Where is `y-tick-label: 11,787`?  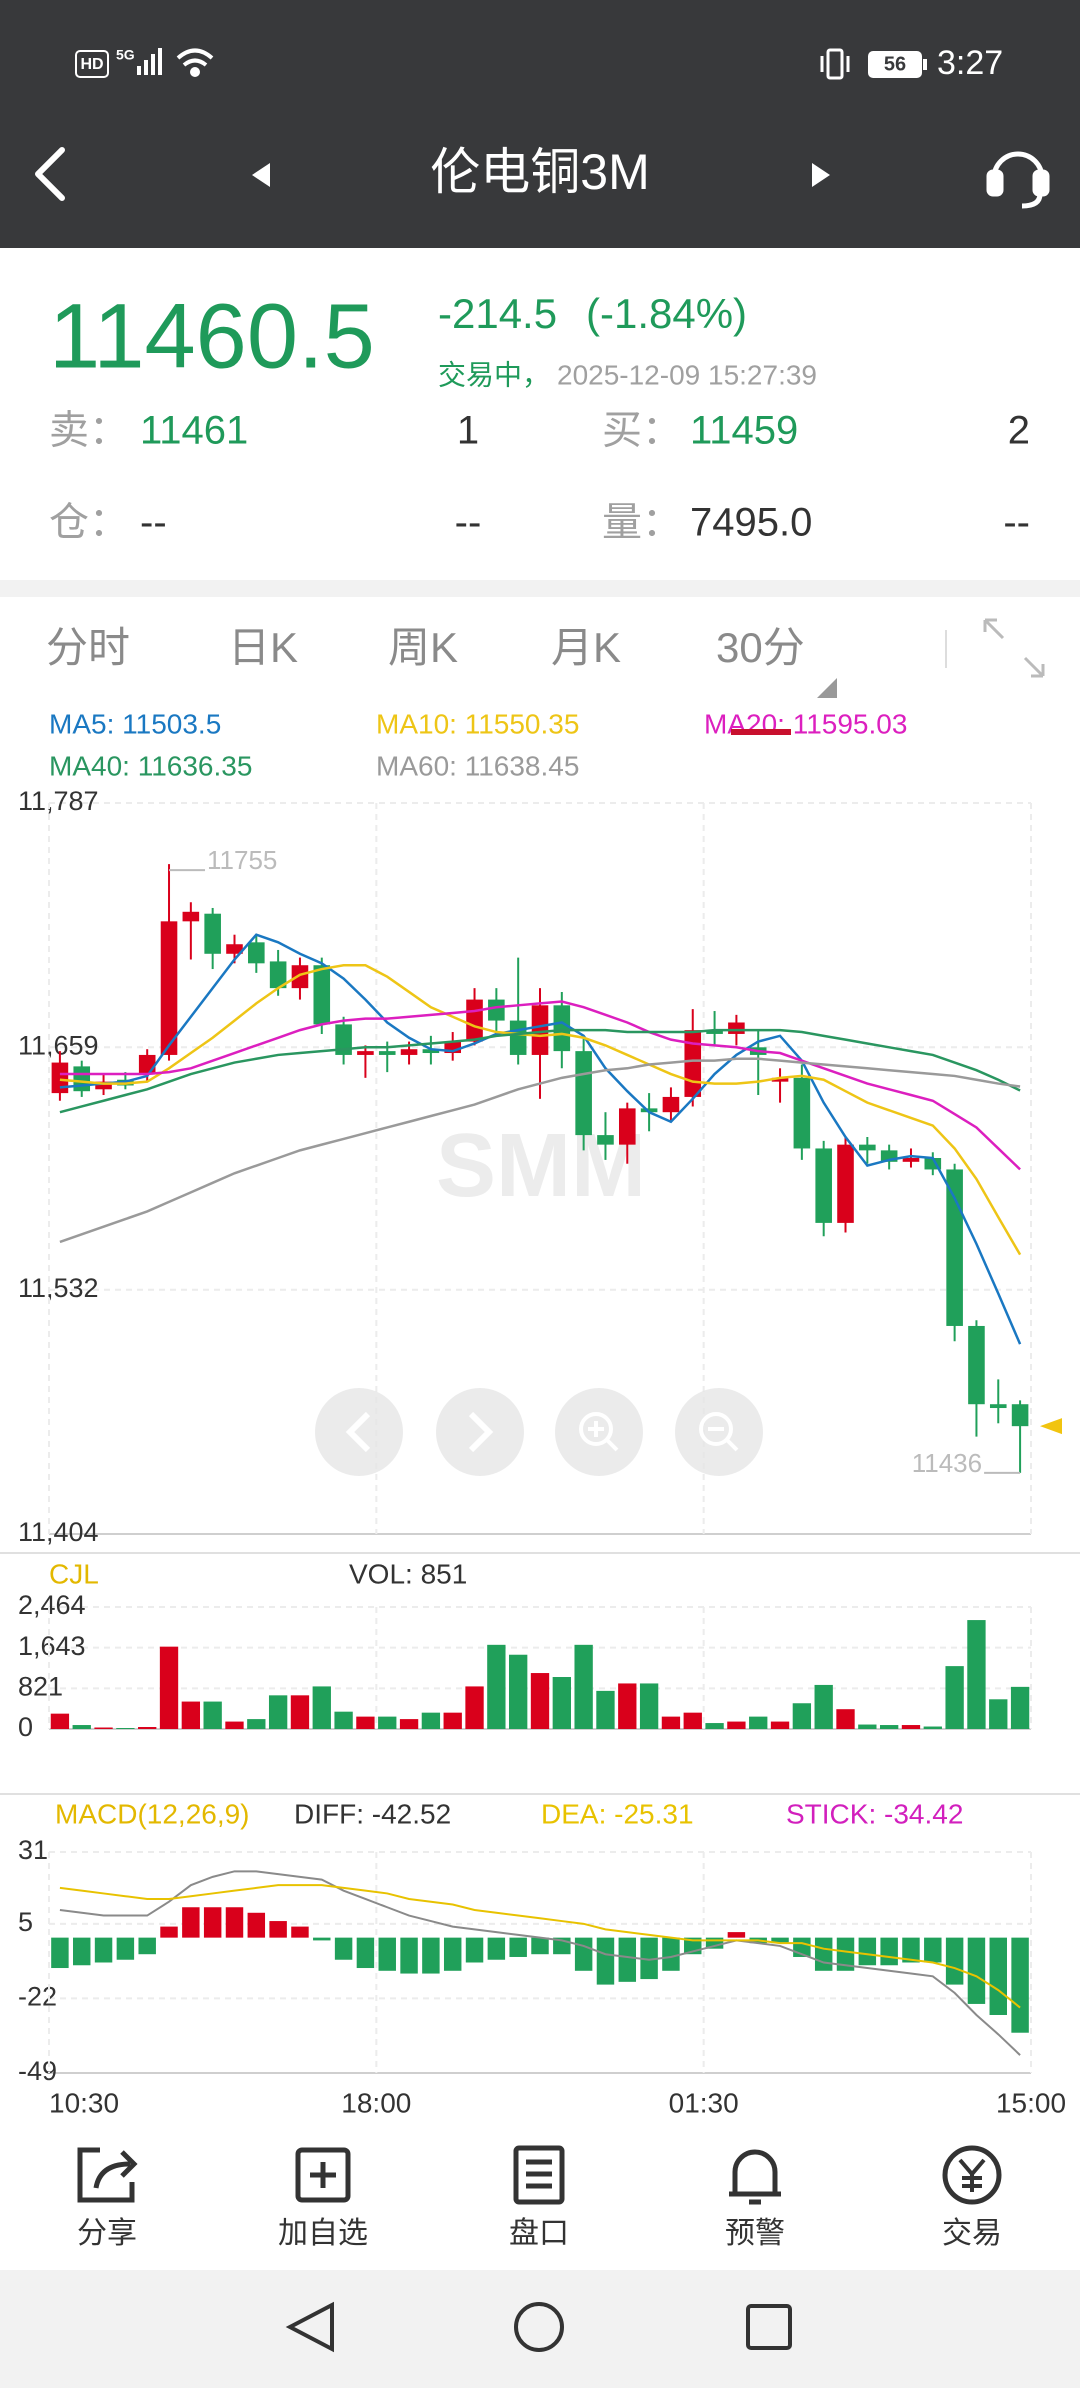 y-tick-label: 11,787 is located at coordinates (58, 801).